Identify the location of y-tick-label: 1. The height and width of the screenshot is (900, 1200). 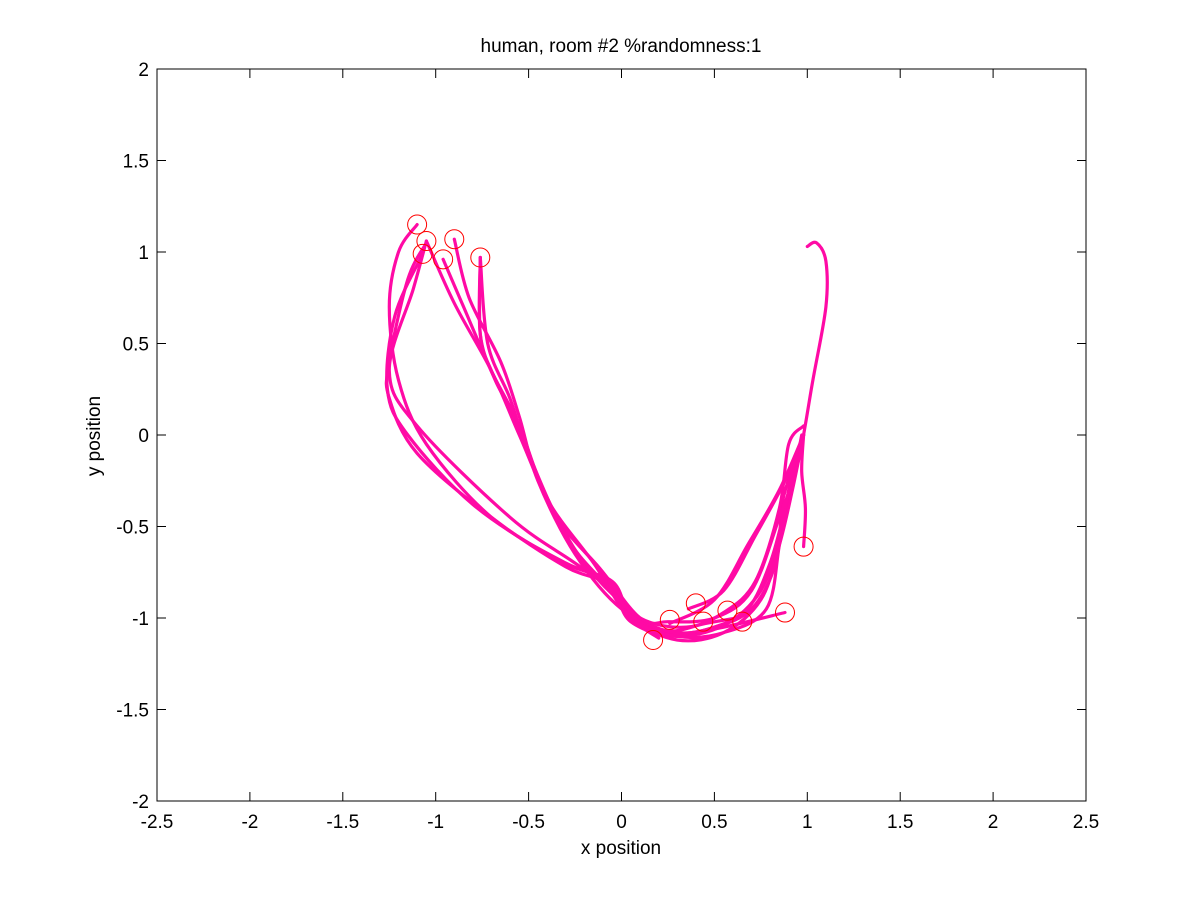
(143, 253).